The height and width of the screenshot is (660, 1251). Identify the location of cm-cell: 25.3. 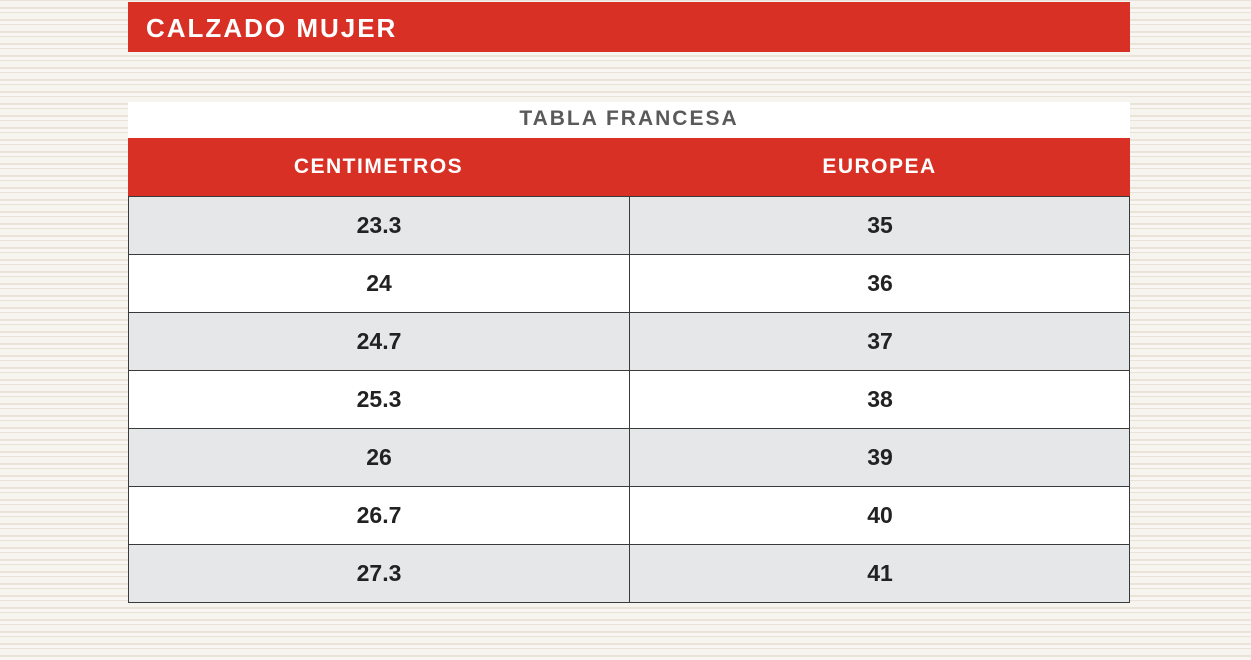
(379, 399).